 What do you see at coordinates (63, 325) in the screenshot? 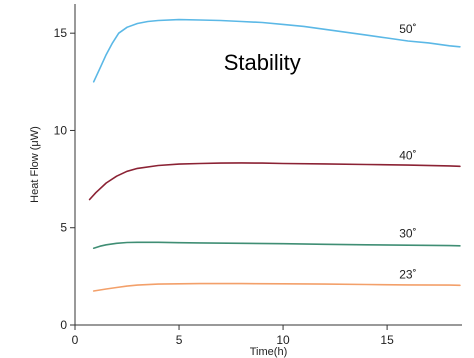
I see `y-tick-label: 0` at bounding box center [63, 325].